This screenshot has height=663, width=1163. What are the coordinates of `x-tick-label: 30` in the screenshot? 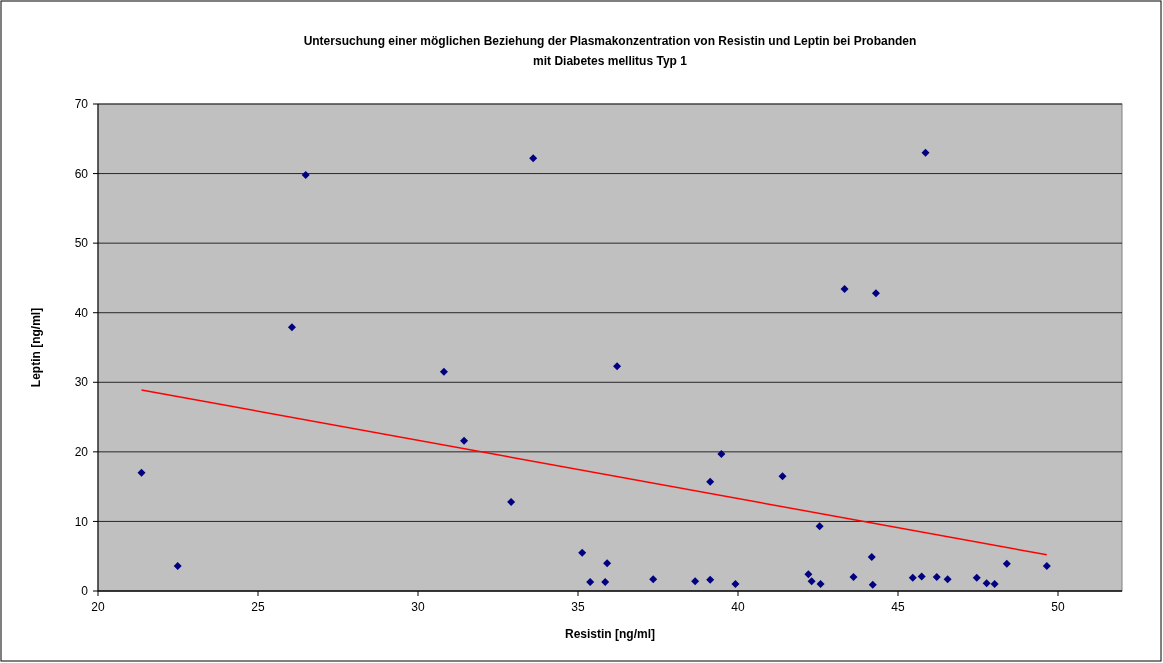 It's located at (418, 607).